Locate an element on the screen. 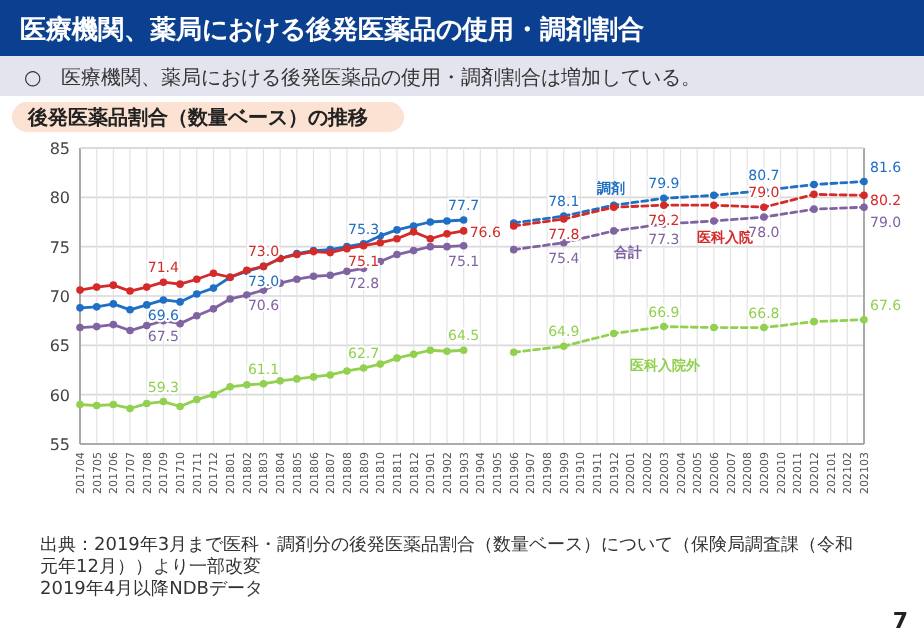  y-tick-label: 80 is located at coordinates (59, 198).